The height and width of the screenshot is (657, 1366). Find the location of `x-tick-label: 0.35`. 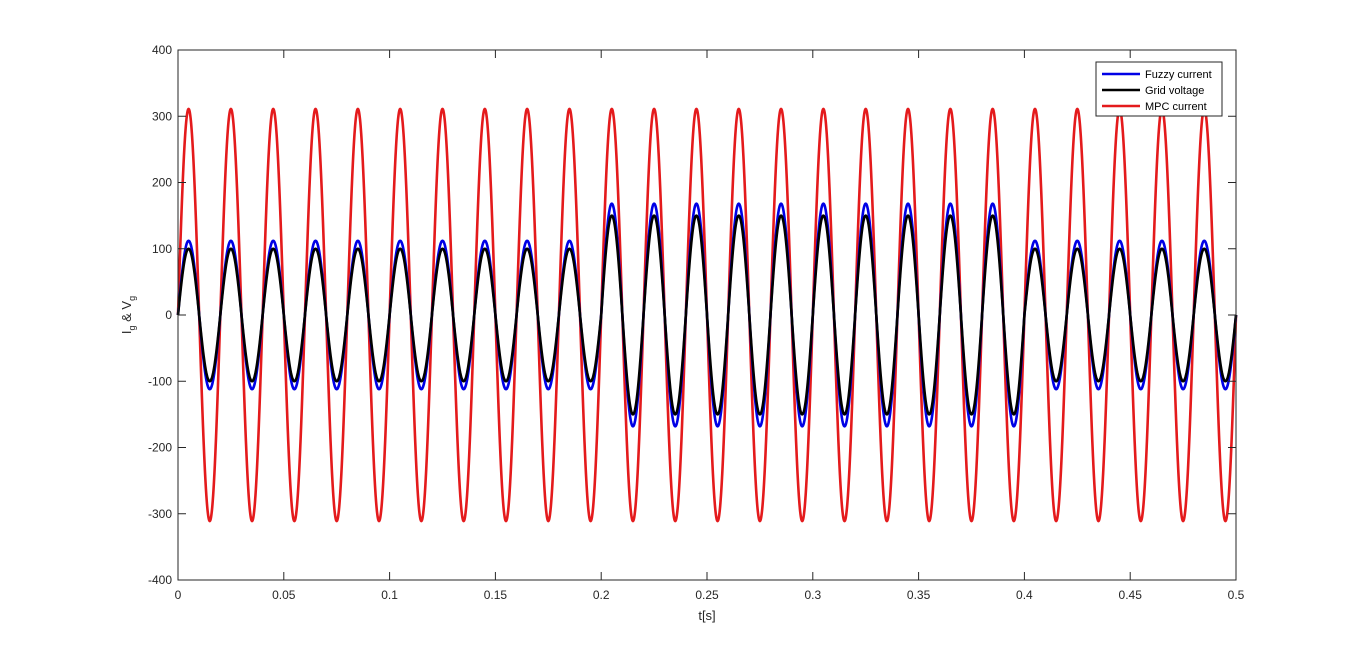

x-tick-label: 0.35 is located at coordinates (919, 595).